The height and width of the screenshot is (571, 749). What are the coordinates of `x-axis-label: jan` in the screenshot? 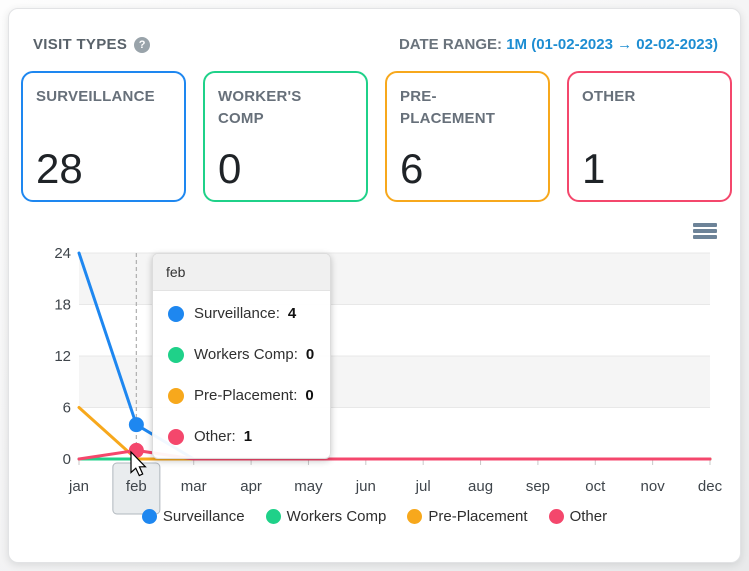 It's located at (78, 486).